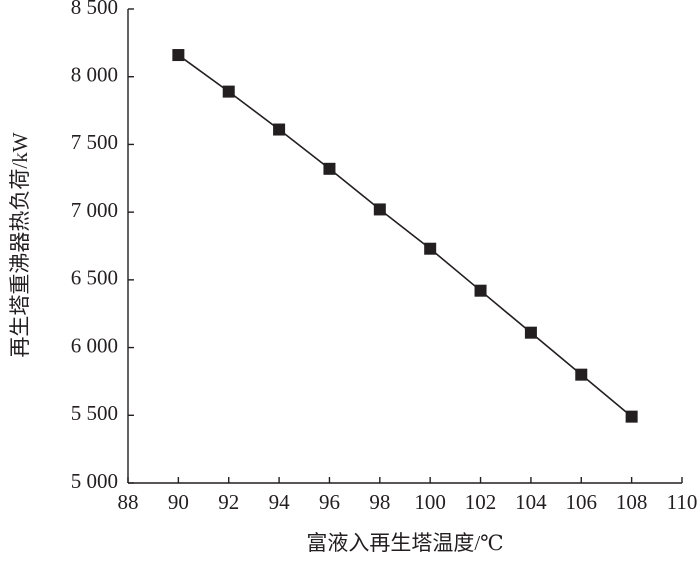 This screenshot has width=700, height=562. What do you see at coordinates (94, 9) in the screenshot?
I see `y-tick-label: 8 500` at bounding box center [94, 9].